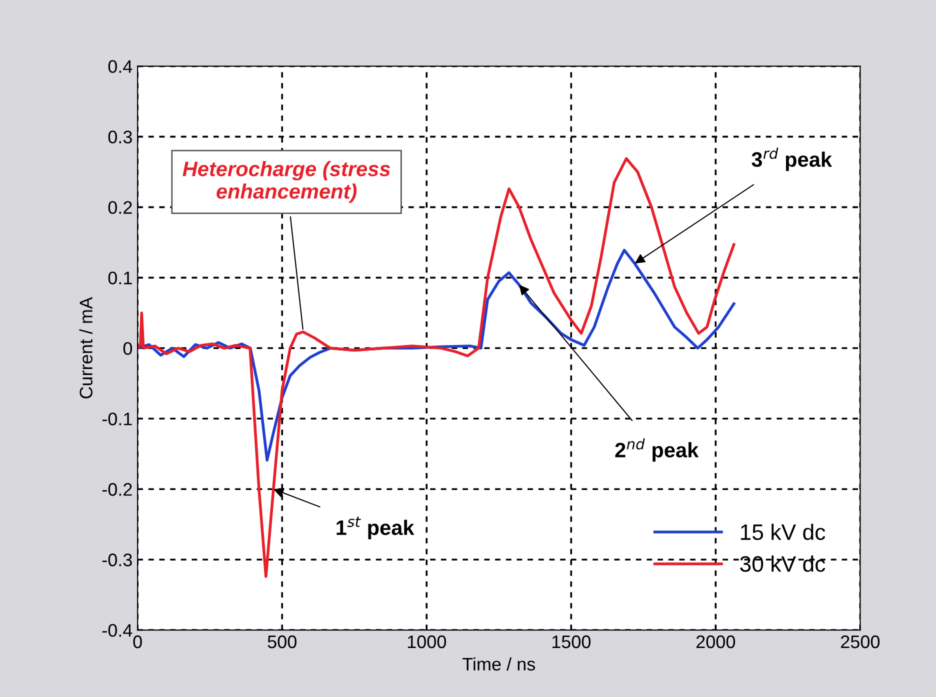 The width and height of the screenshot is (936, 697). What do you see at coordinates (427, 641) in the screenshot?
I see `x-tick-label: 1000` at bounding box center [427, 641].